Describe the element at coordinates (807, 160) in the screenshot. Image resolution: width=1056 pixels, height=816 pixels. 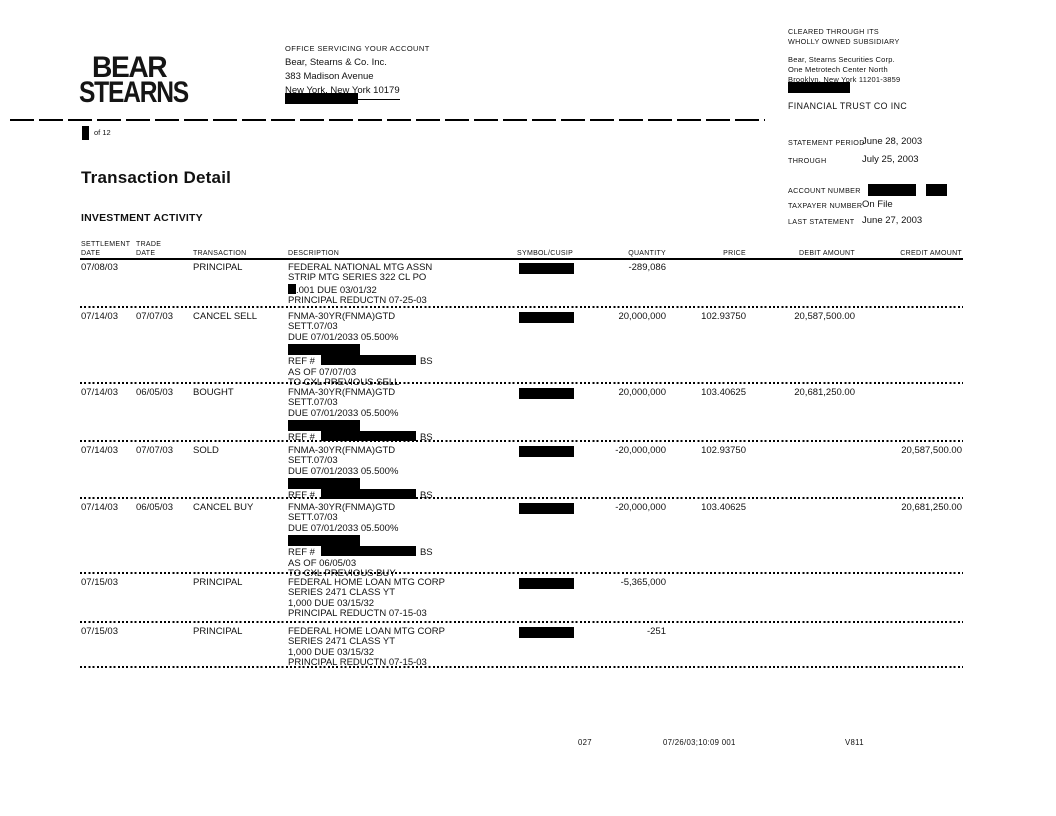
I see `through-label: THROUGH` at that location.